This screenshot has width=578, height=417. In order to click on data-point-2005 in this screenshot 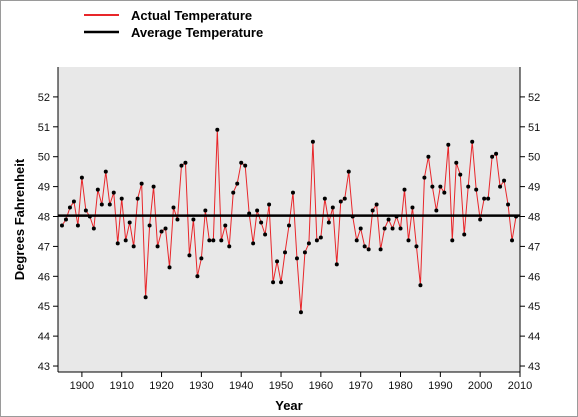, I will do `click(500, 186)`.